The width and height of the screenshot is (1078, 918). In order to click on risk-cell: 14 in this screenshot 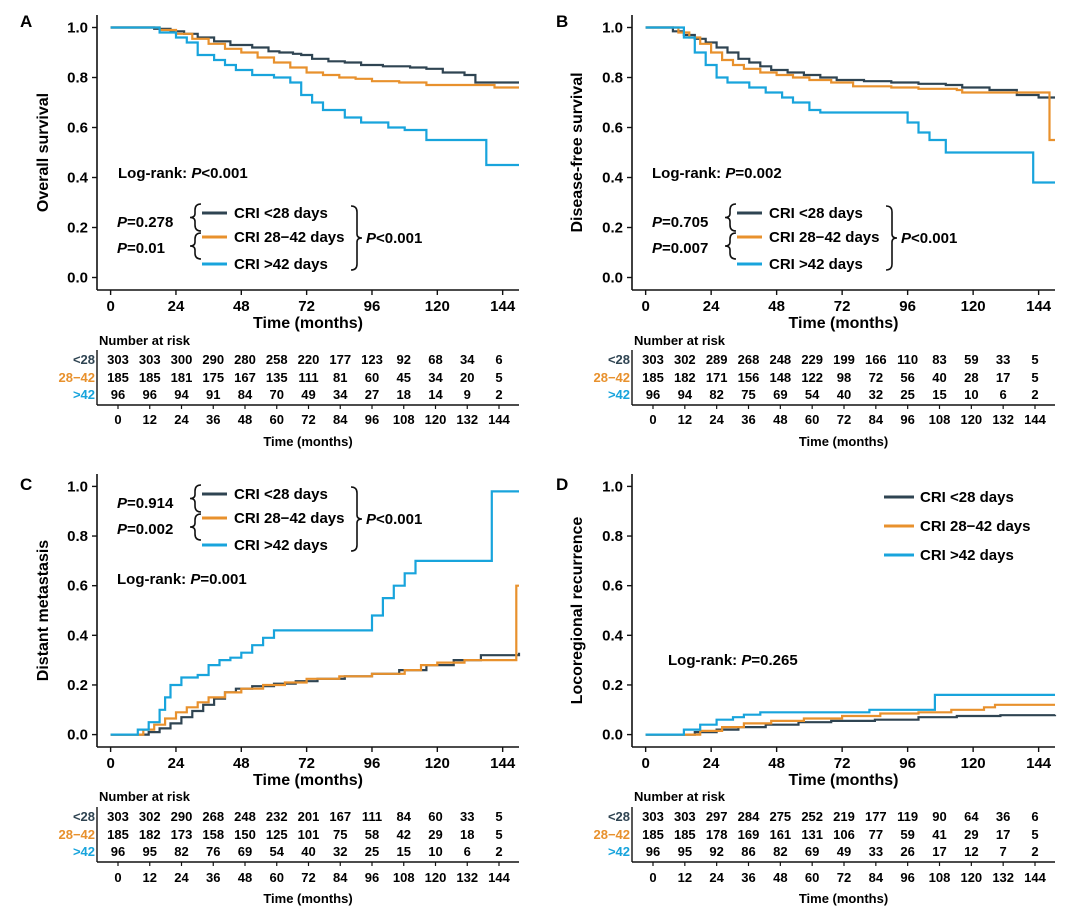, I will do `click(435, 394)`.